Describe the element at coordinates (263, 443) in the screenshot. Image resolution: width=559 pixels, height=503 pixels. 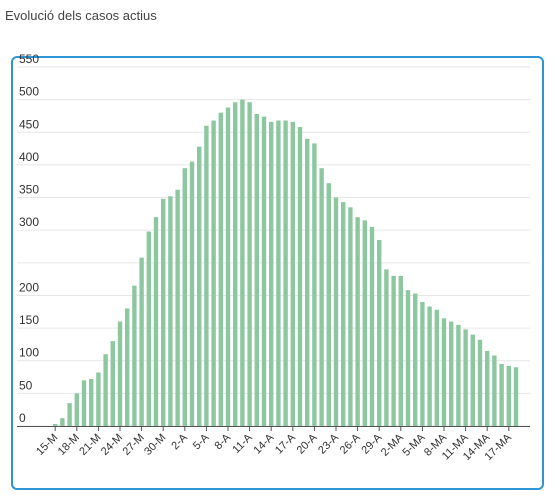
I see `x-tick-label: 14-A` at that location.